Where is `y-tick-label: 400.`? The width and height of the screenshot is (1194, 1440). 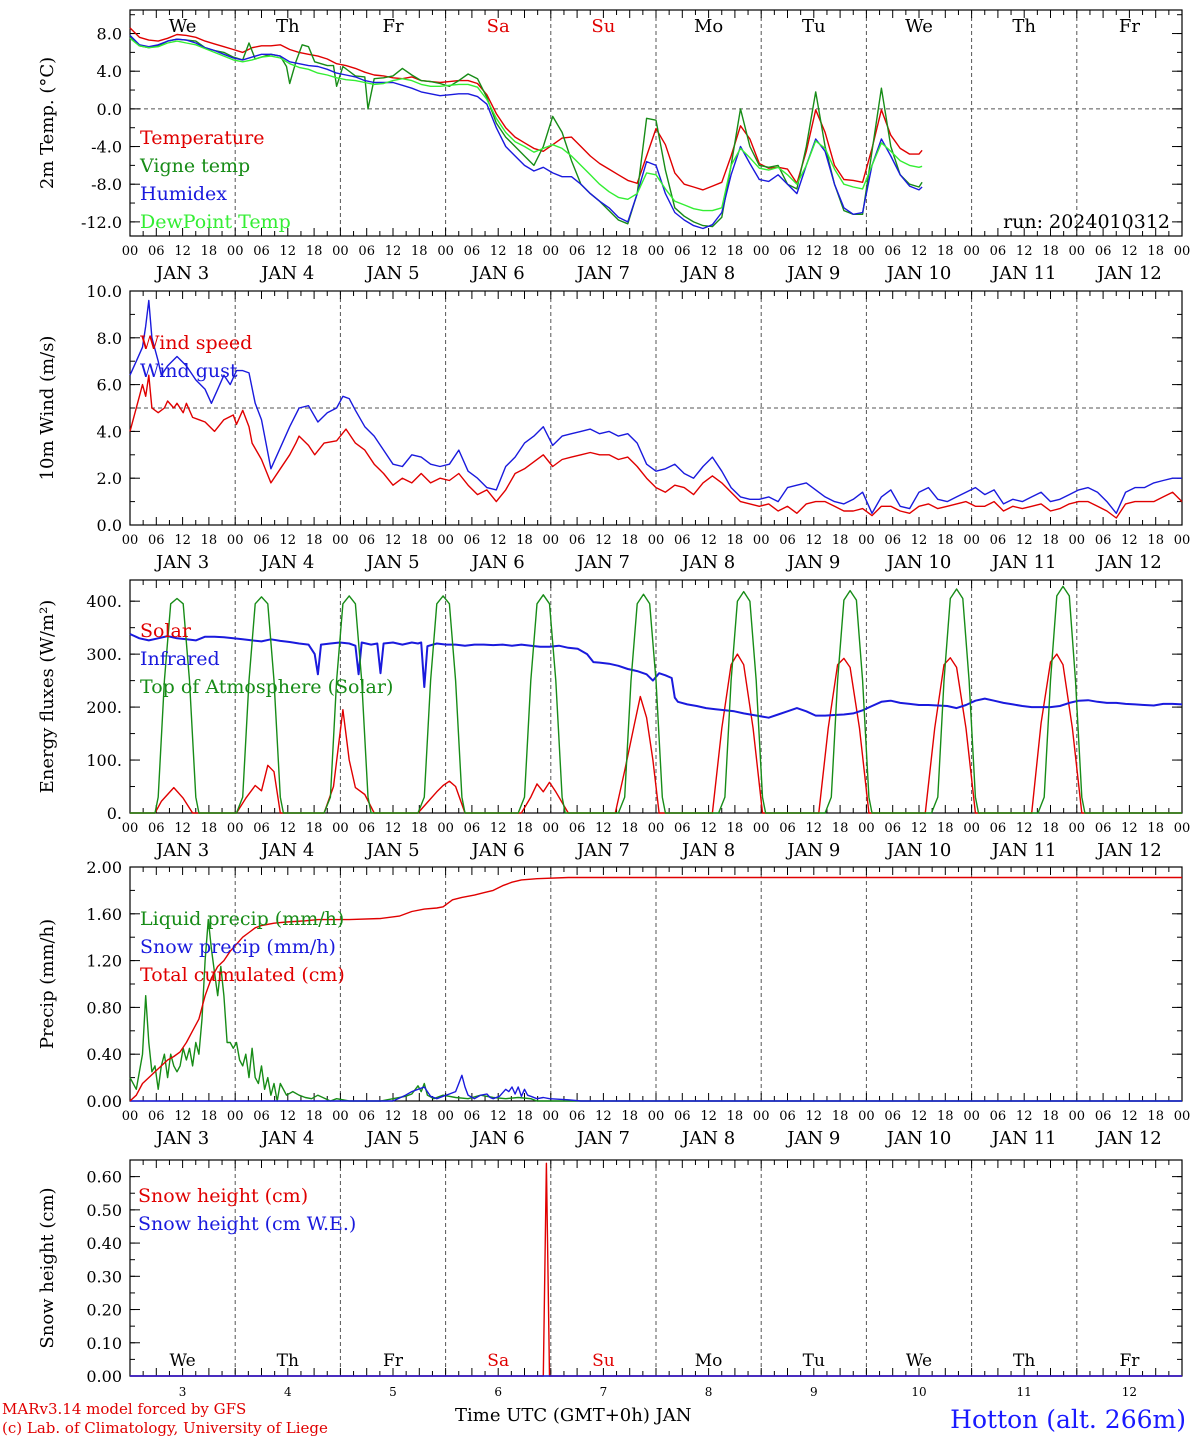
y-tick-label: 400. is located at coordinates (104, 601).